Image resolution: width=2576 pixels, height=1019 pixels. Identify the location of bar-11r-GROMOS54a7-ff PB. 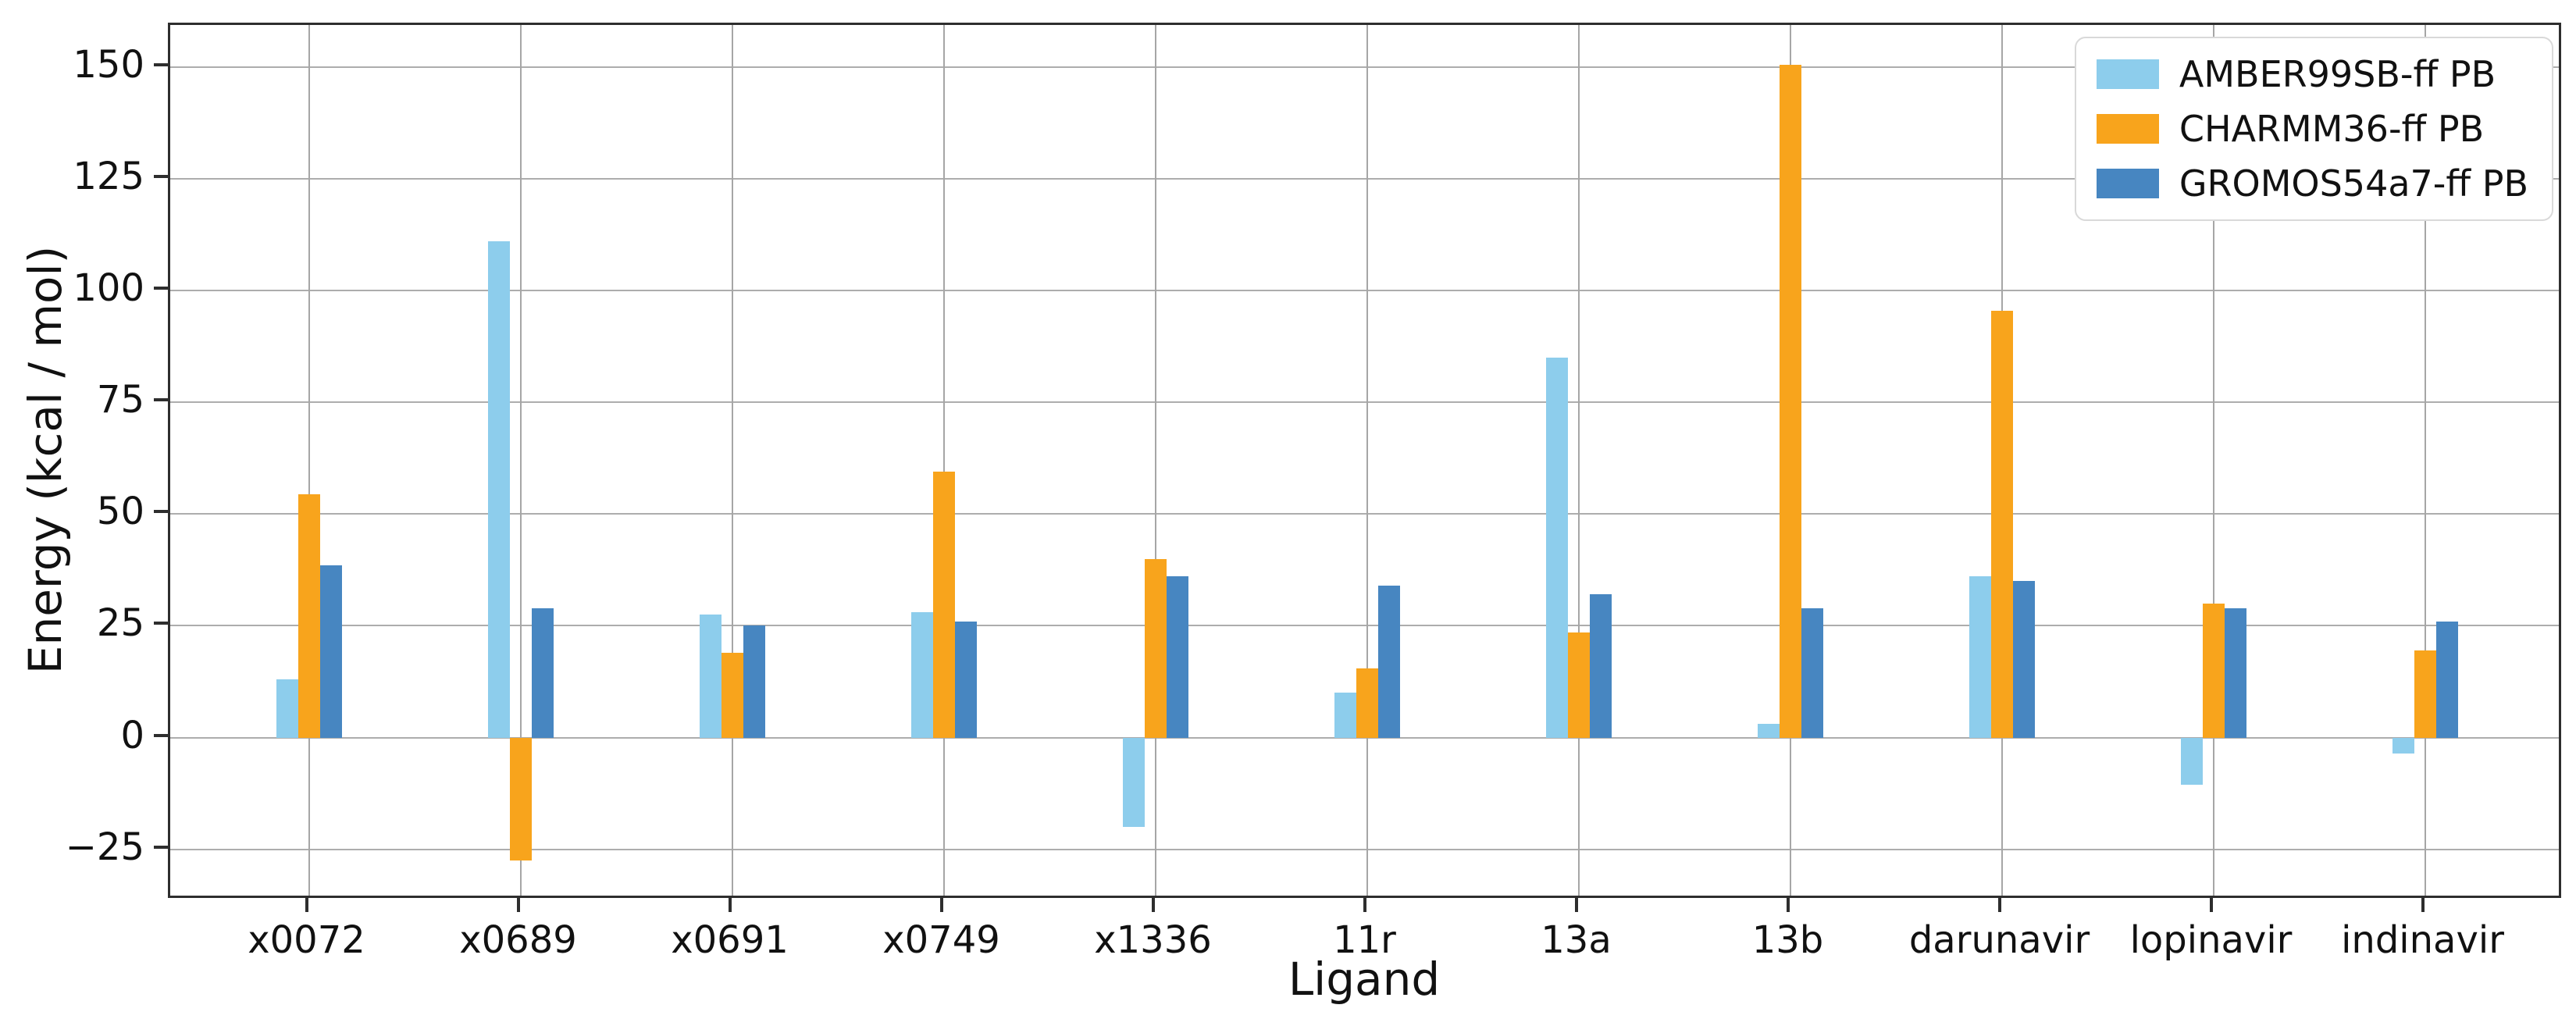
(1388, 661).